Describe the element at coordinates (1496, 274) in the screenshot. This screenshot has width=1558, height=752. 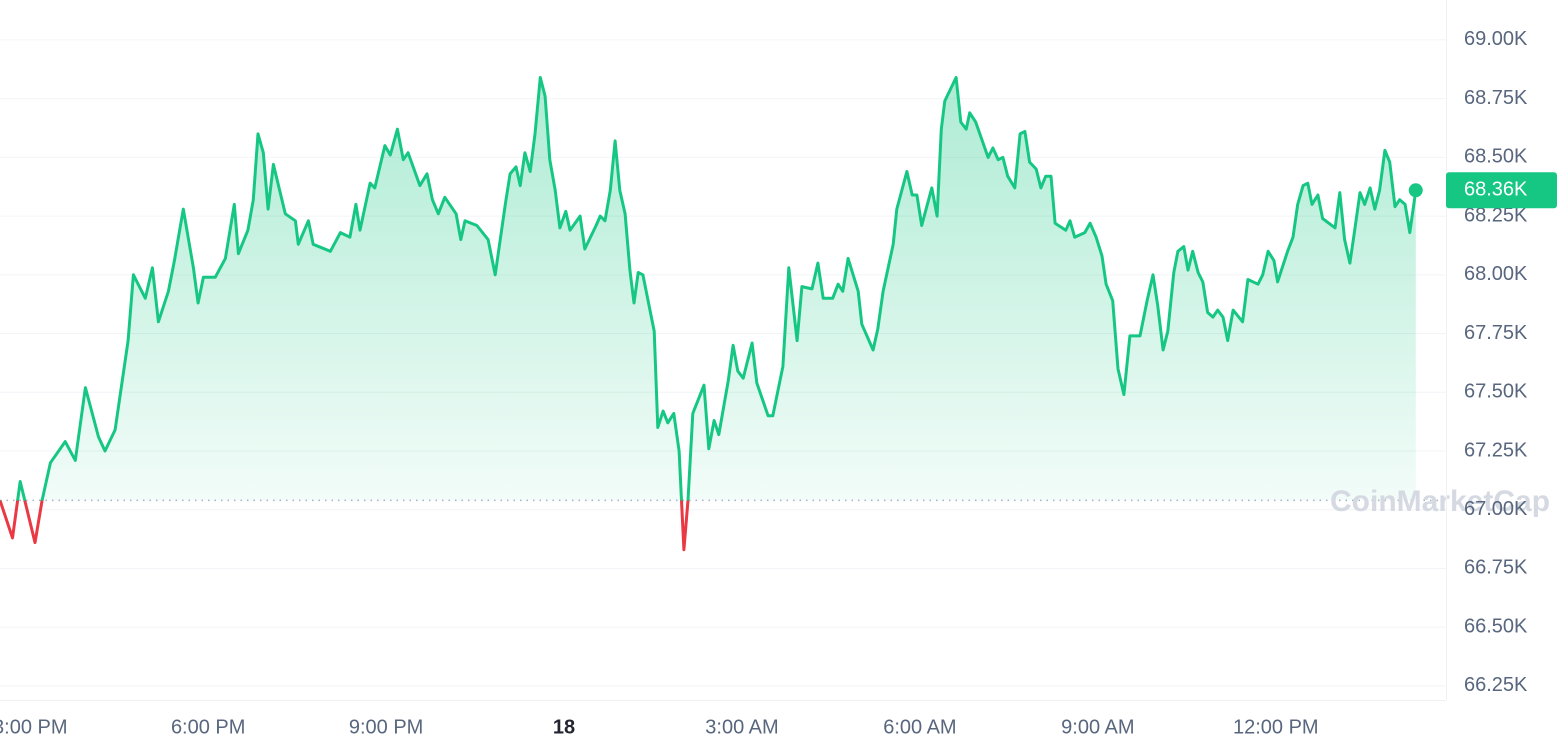
I see `y-tick-label: 68.00K` at that location.